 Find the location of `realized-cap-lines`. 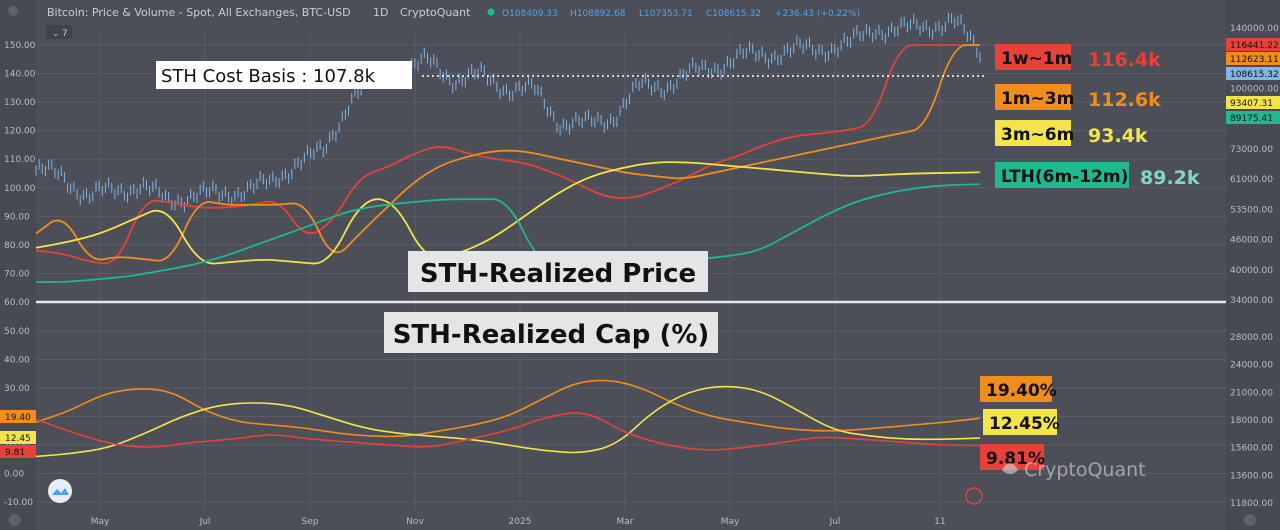

realized-cap-lines is located at coordinates (508, 418).